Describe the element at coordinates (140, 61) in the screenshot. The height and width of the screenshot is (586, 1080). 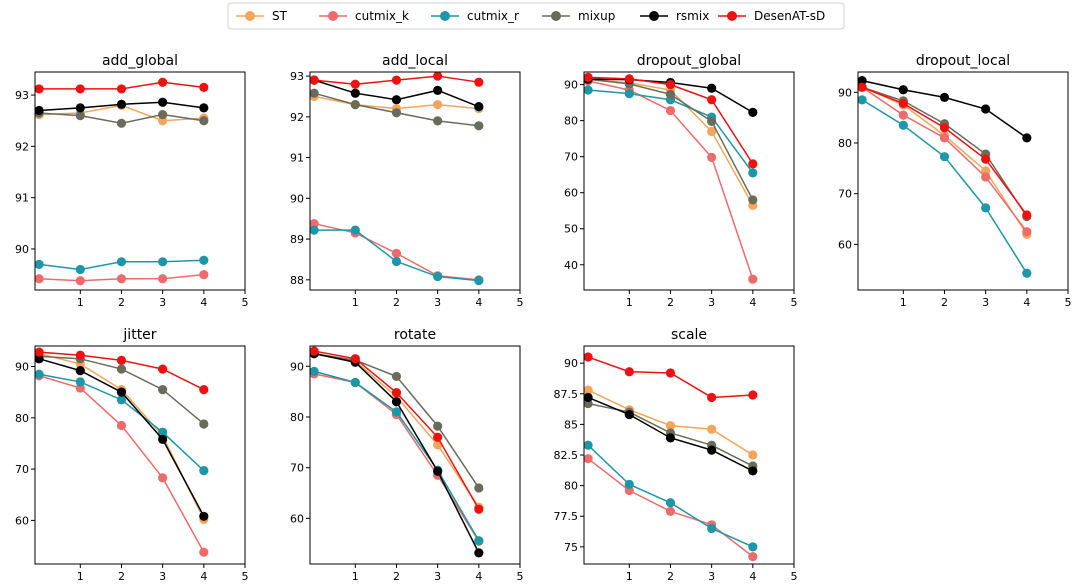
I see `subplot-title: add_global` at that location.